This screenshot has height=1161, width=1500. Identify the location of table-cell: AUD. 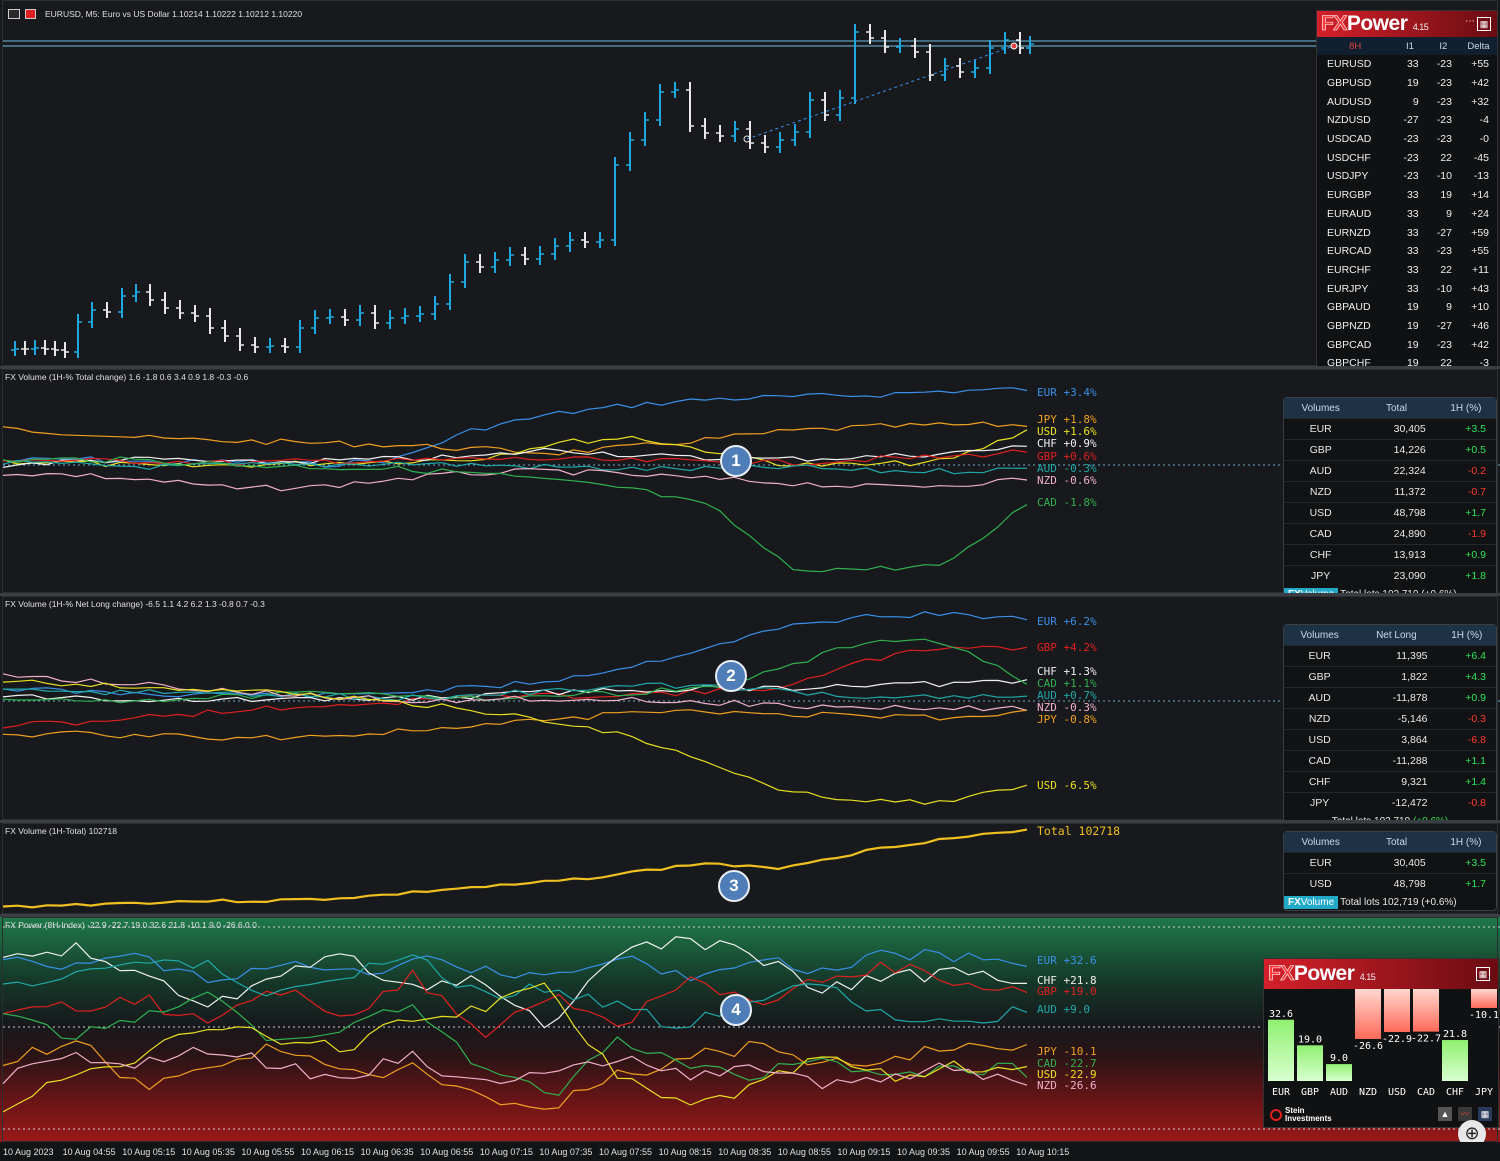
(1320, 698).